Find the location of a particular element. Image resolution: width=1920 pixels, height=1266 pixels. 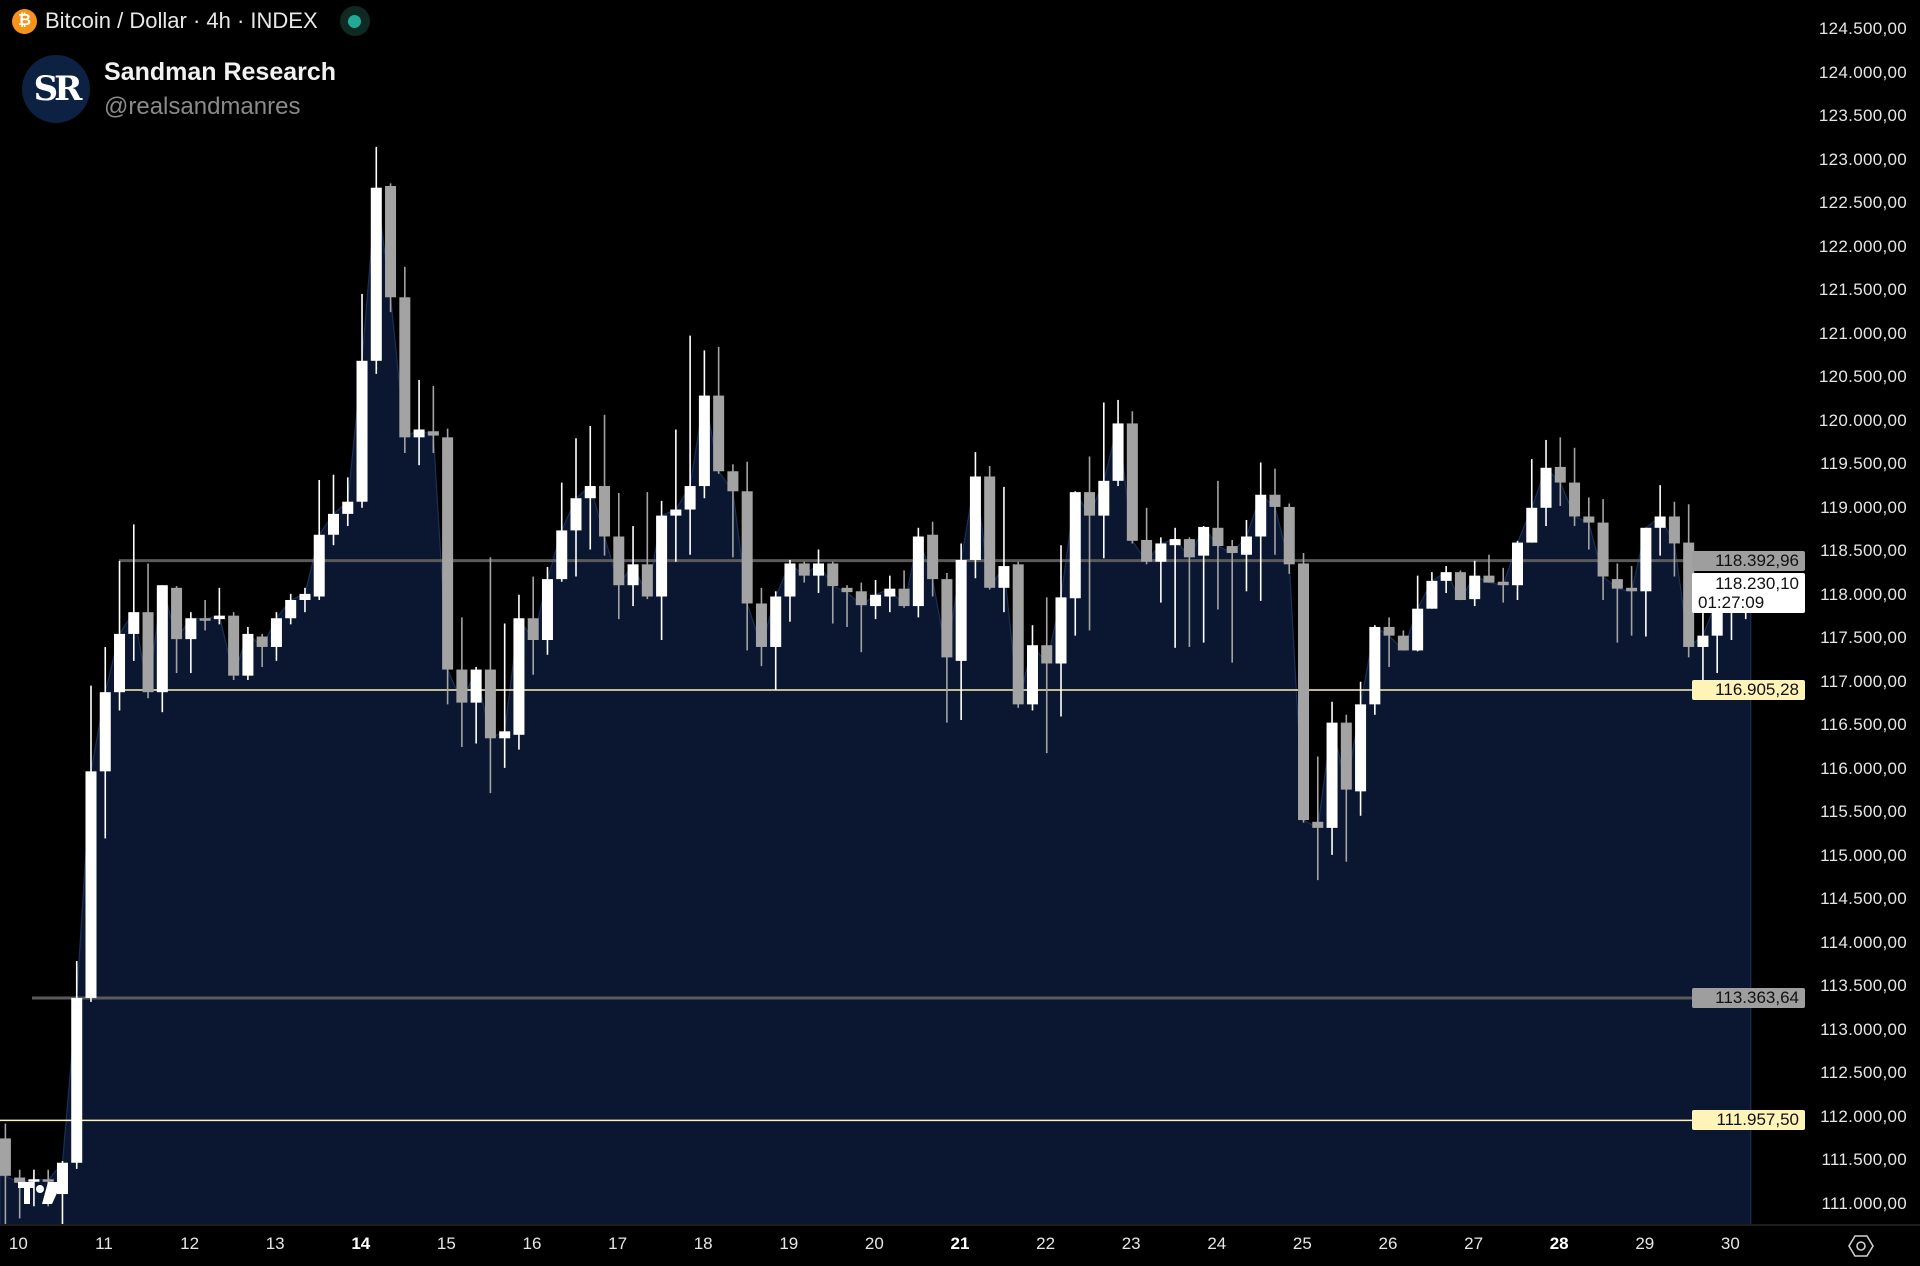

price-tick-label: 122.000,00 is located at coordinates (1862, 246).